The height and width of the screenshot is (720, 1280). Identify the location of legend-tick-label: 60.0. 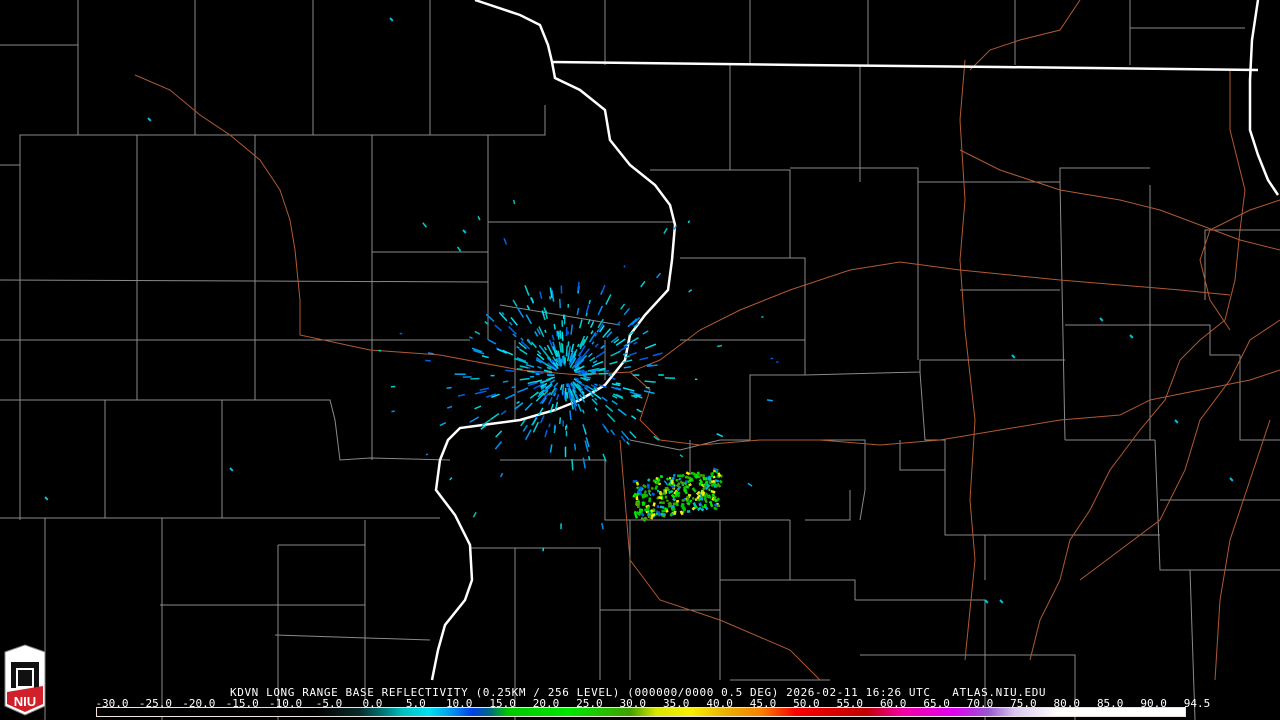
(893, 703).